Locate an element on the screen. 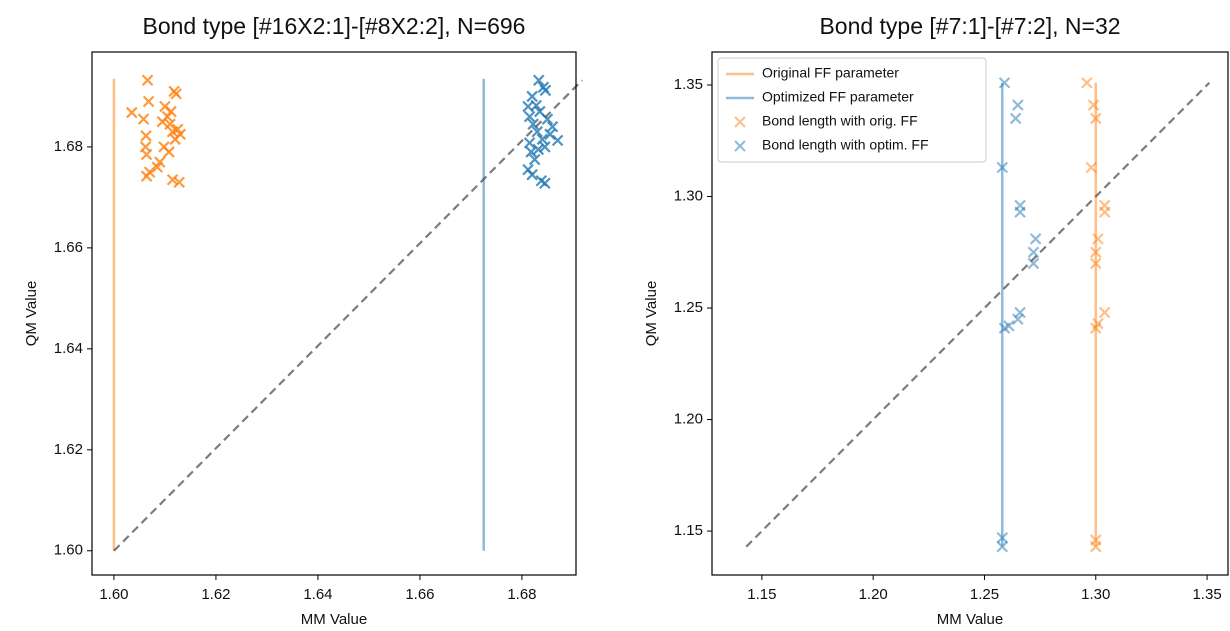 This screenshot has width=1230, height=631. chart-title: Bond type [#7:1]-[#7:2], N=32 is located at coordinates (969, 26).